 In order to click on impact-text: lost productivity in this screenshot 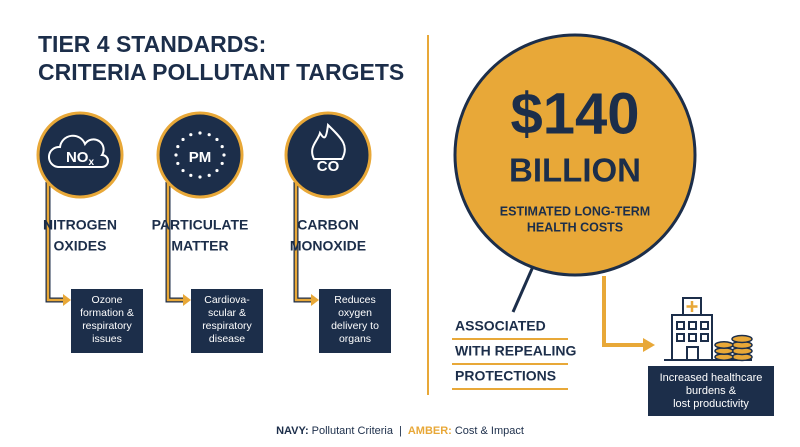, I will do `click(711, 404)`.